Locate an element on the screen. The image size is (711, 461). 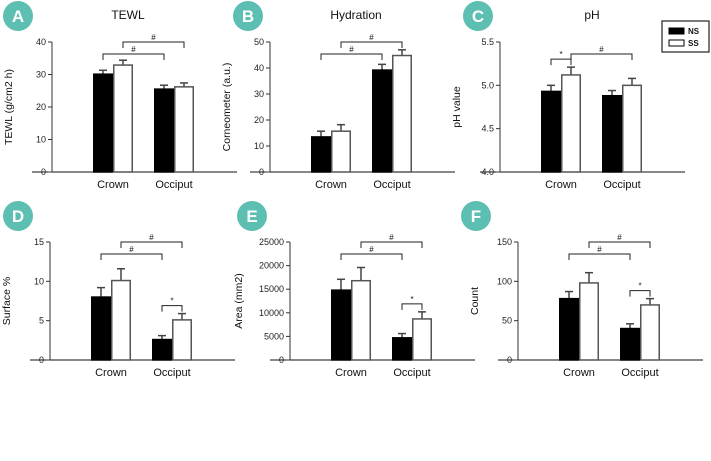
y-tick-label: 10000 is located at coordinates (271, 313).